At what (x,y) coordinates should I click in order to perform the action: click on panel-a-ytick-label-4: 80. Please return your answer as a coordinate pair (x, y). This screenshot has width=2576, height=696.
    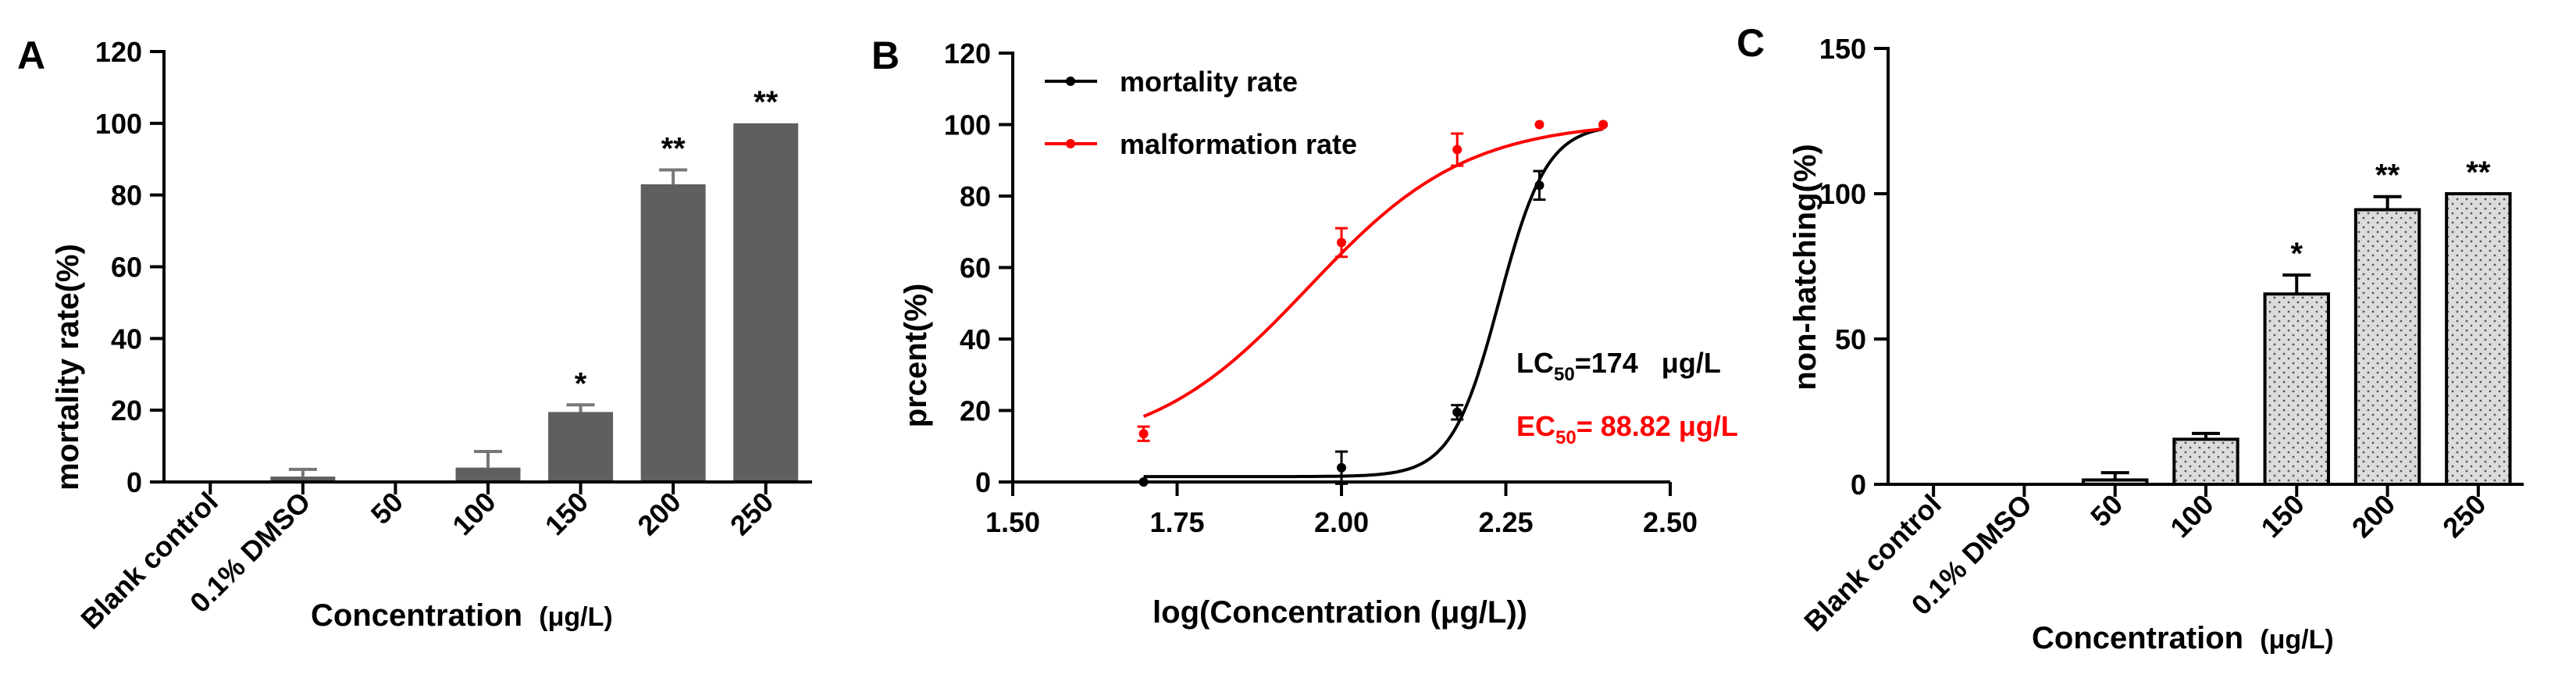
    Looking at the image, I should click on (127, 196).